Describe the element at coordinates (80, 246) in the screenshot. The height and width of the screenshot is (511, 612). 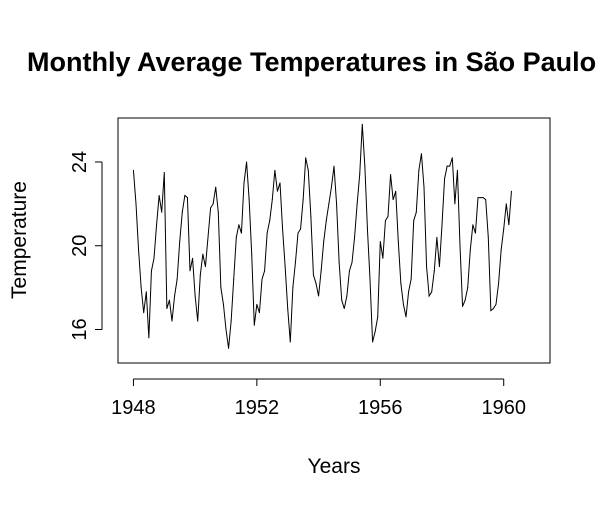
I see `y-tick-label: 20` at that location.